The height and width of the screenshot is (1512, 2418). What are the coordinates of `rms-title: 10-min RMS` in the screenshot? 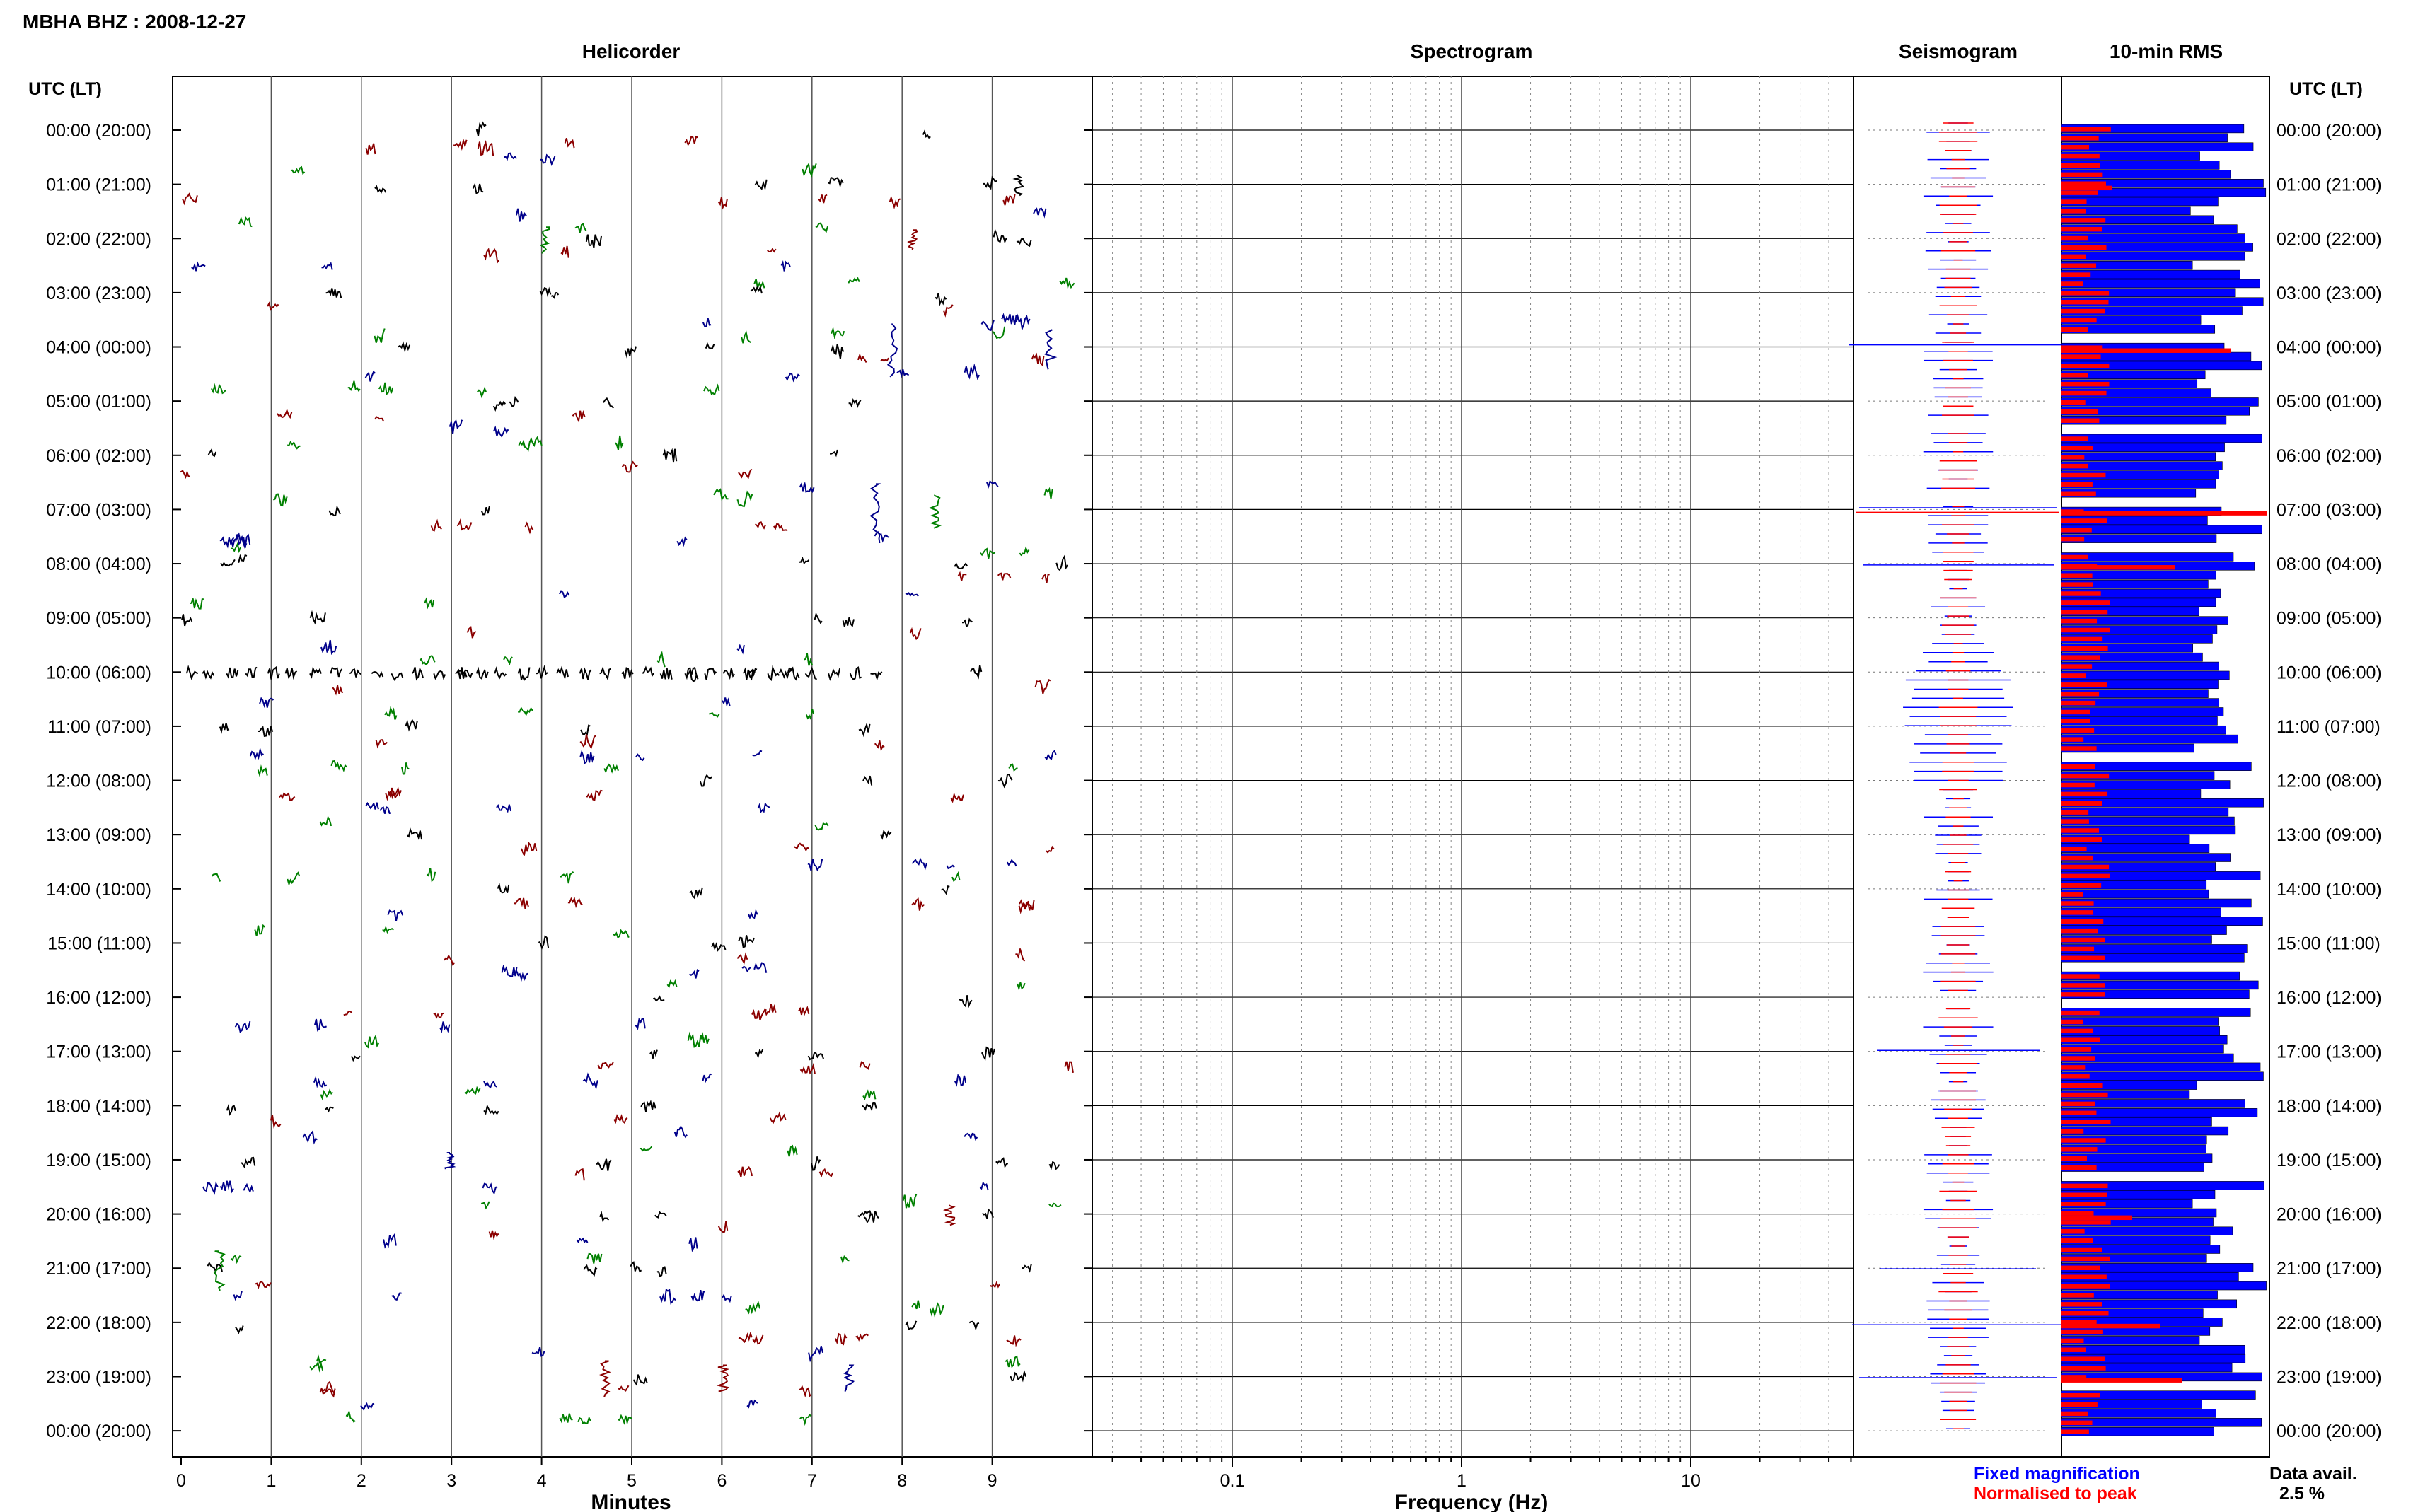 It's located at (2166, 51).